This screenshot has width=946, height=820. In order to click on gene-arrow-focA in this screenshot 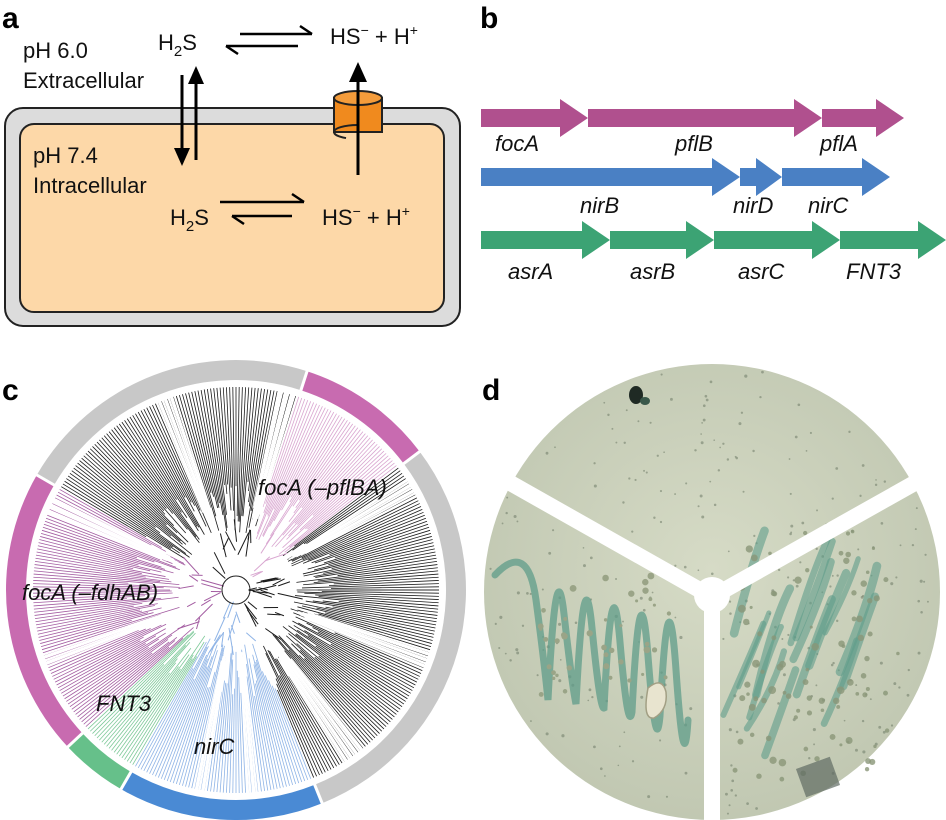, I will do `click(534, 118)`.